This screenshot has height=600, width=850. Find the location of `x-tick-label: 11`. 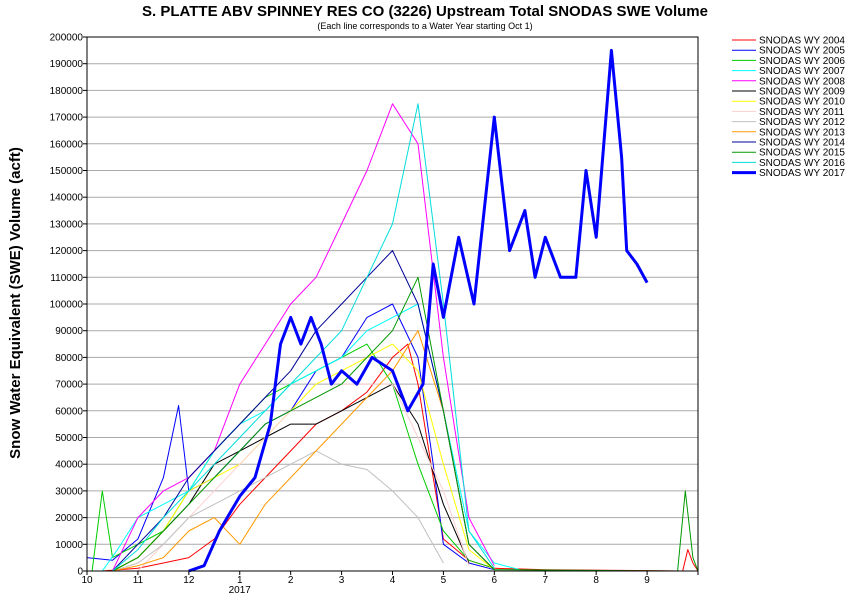

x-tick-label: 11 is located at coordinates (138, 580).